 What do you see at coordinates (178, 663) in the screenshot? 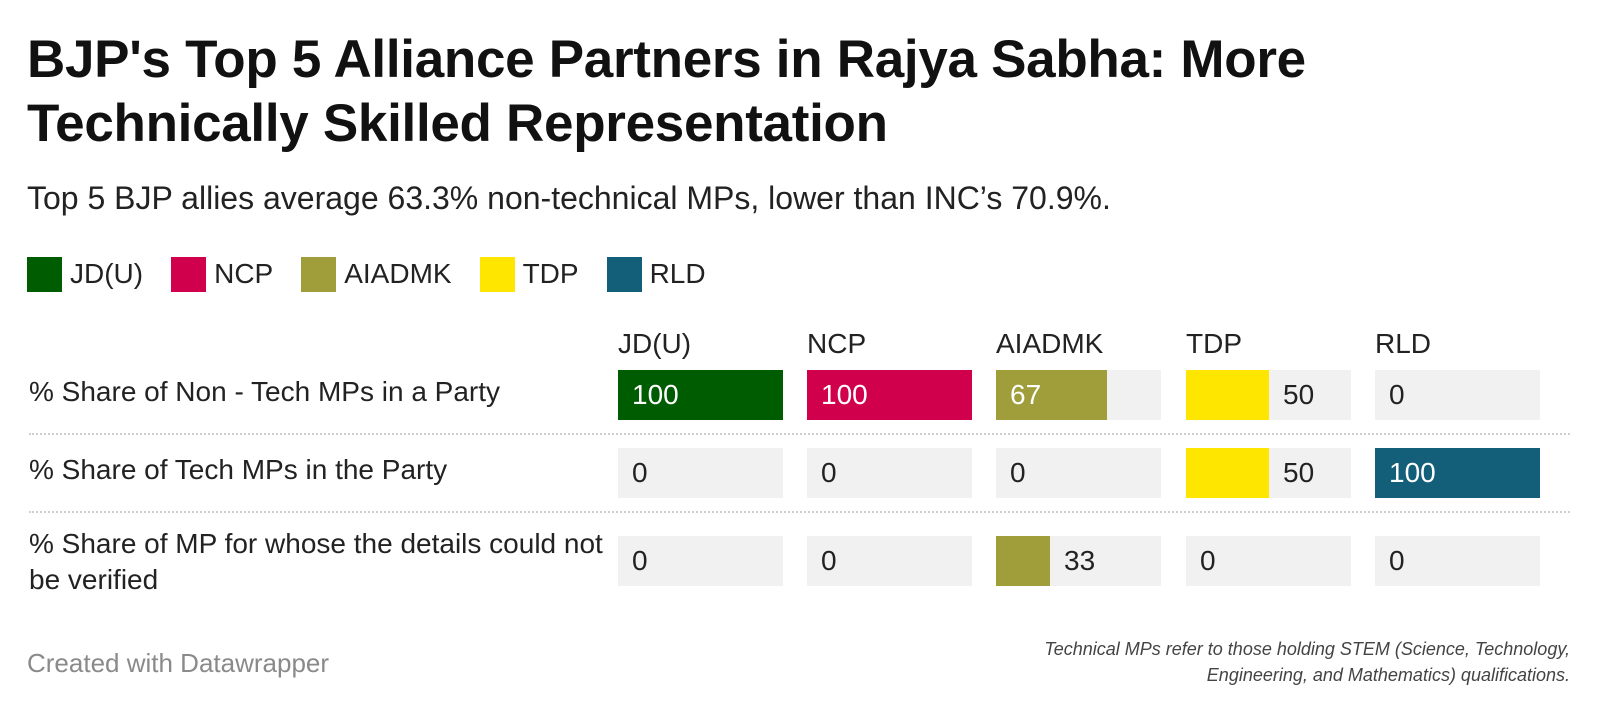
I see `datawrapper-credit: Created with Datawrapper` at bounding box center [178, 663].